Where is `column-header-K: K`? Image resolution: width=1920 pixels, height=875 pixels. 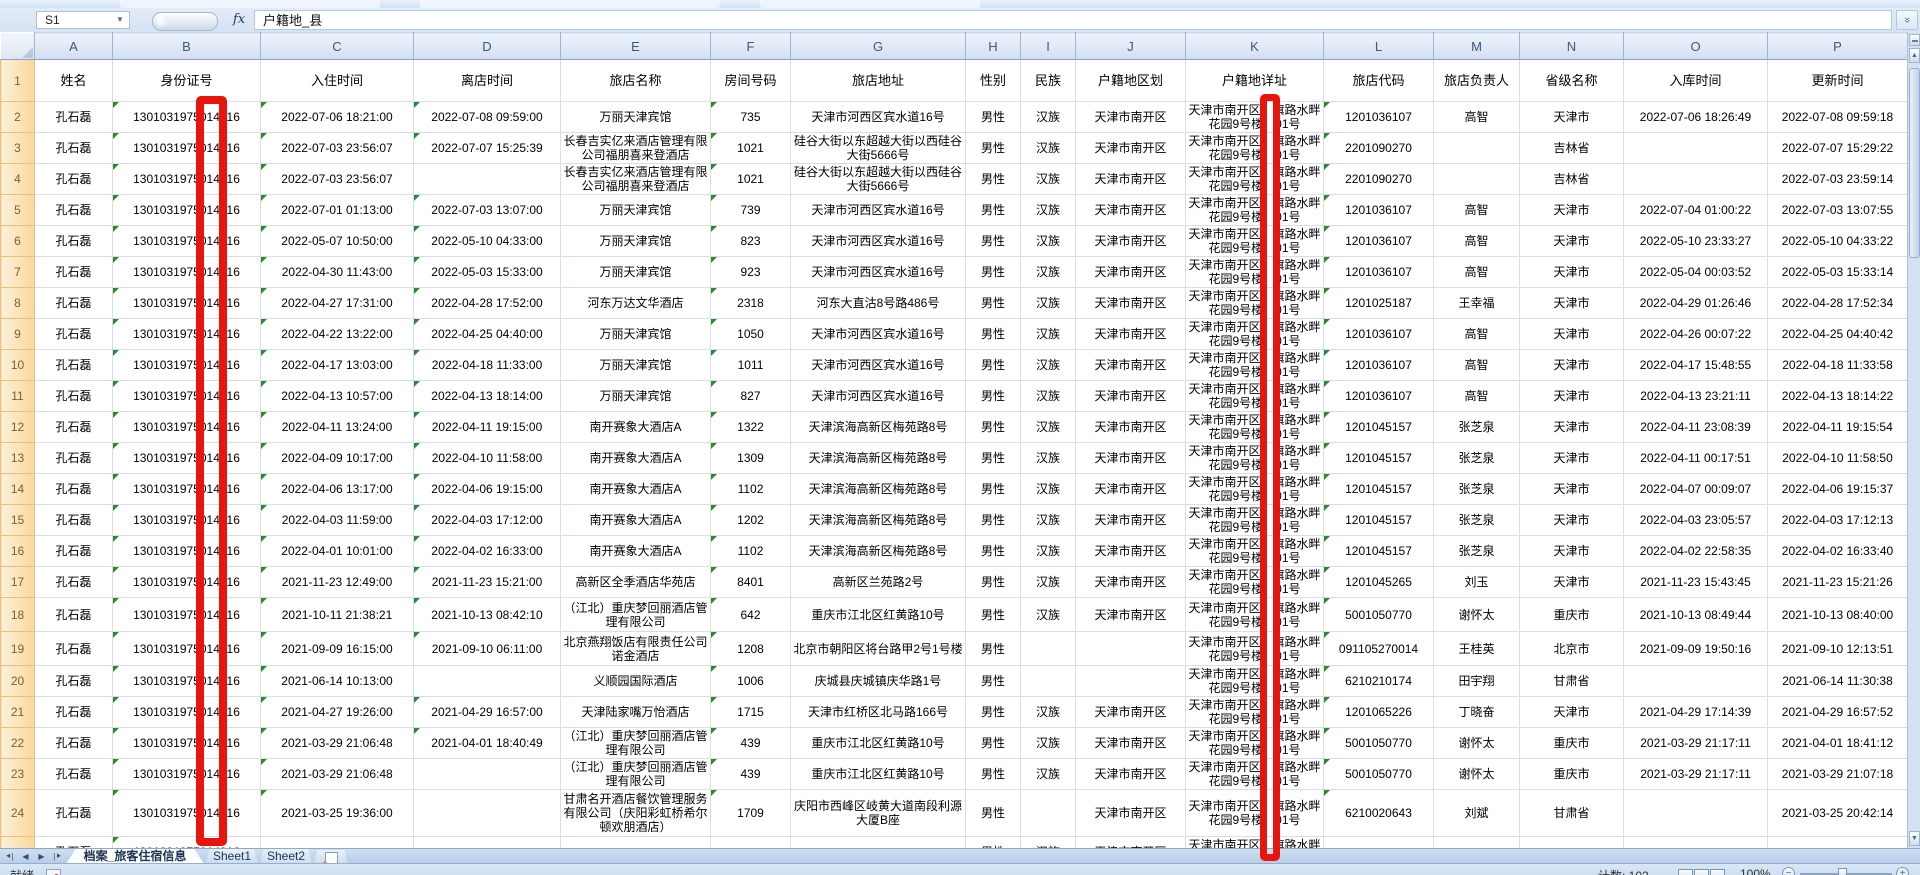 column-header-K: K is located at coordinates (1254, 46).